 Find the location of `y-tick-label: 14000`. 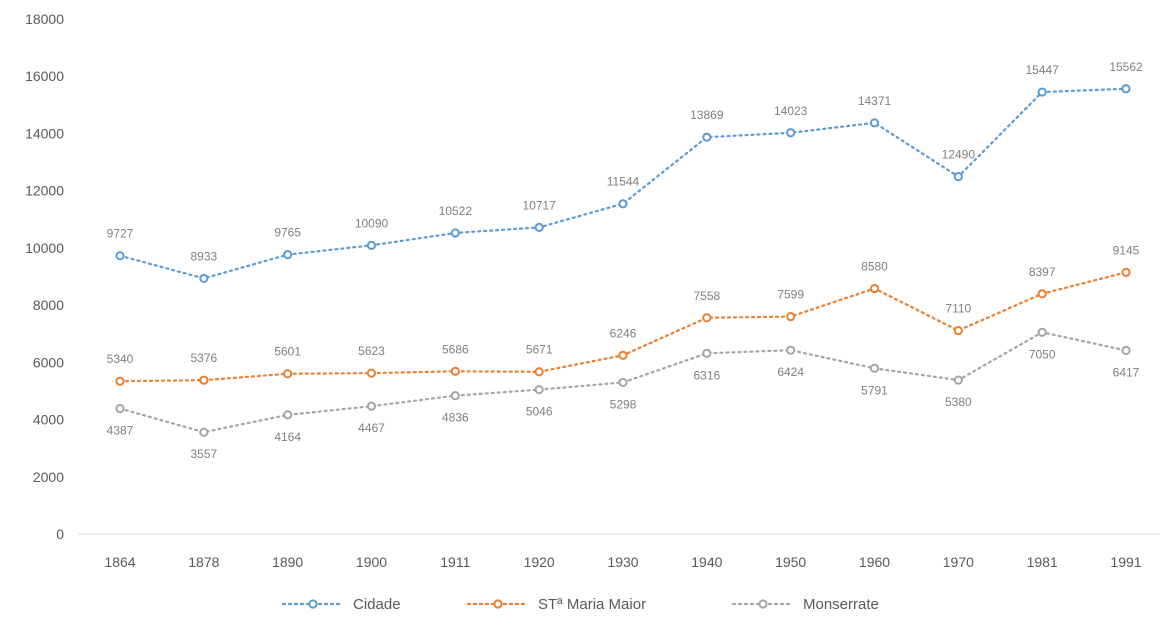

y-tick-label: 14000 is located at coordinates (44, 133).